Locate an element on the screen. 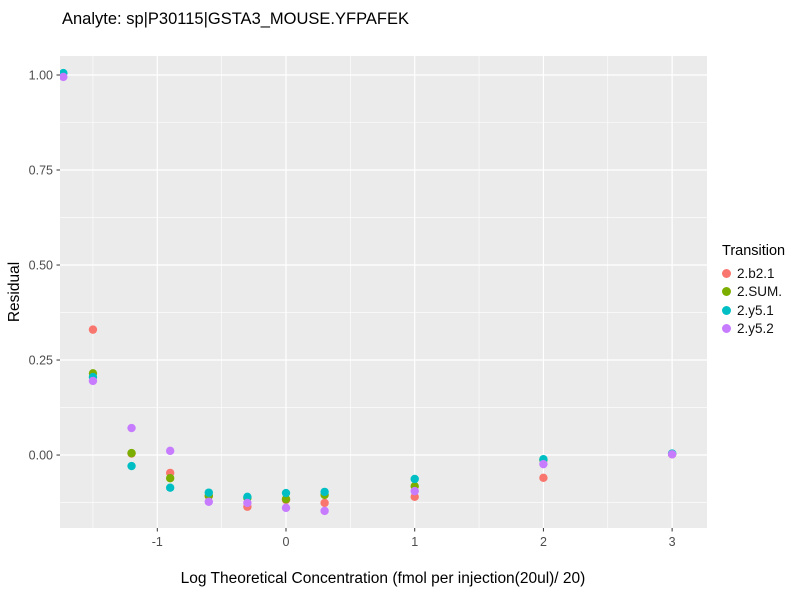 This screenshot has width=800, height=600. legend-item: 2.y5.1 is located at coordinates (753, 310).